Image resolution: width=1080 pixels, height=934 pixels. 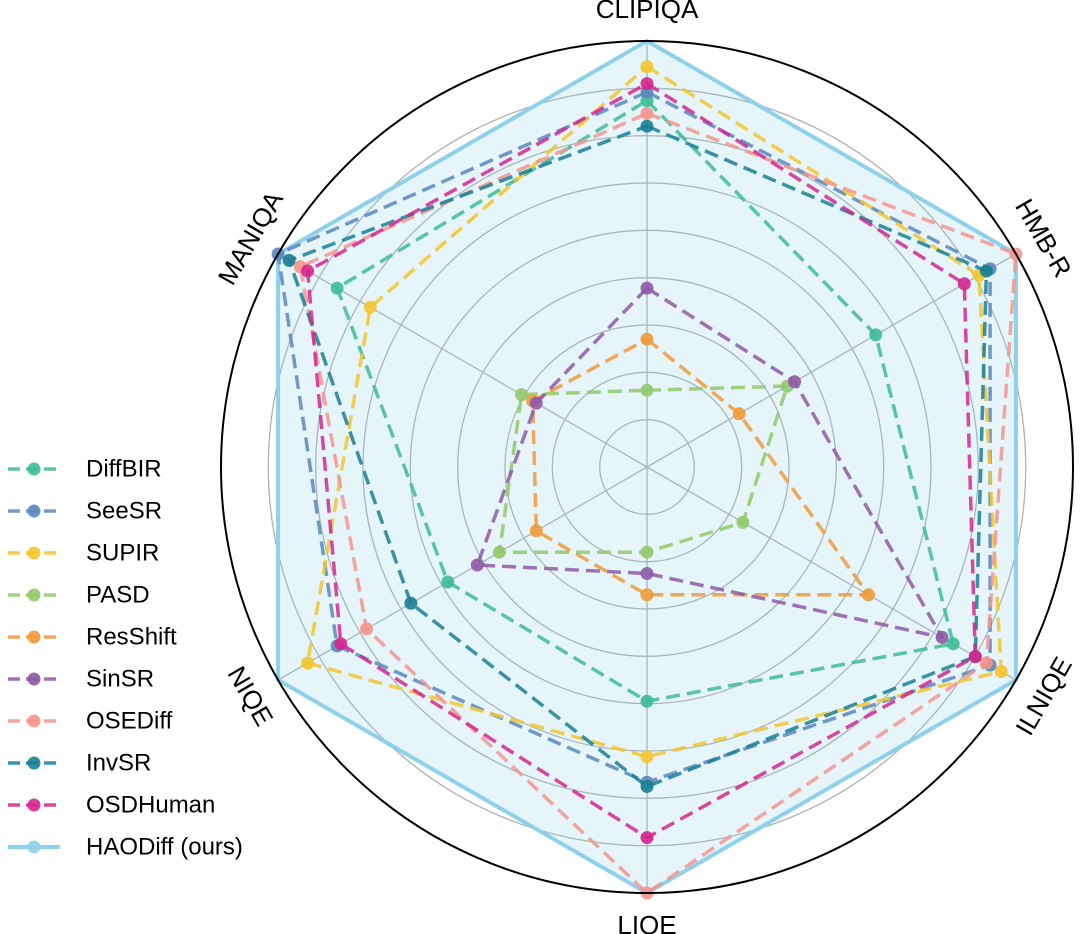 What do you see at coordinates (341, 644) in the screenshot?
I see `point-osdhuman-niqe` at bounding box center [341, 644].